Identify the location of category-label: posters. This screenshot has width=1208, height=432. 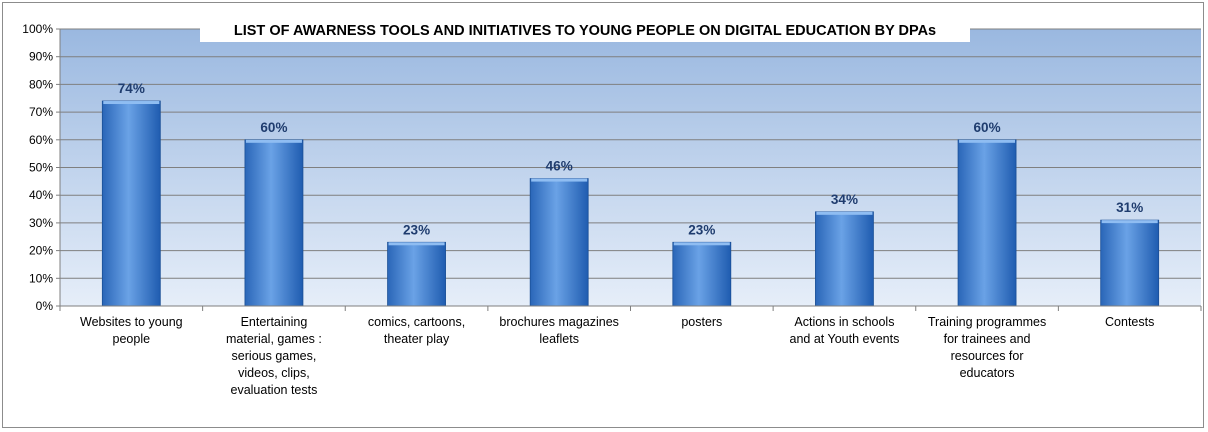
(701, 322).